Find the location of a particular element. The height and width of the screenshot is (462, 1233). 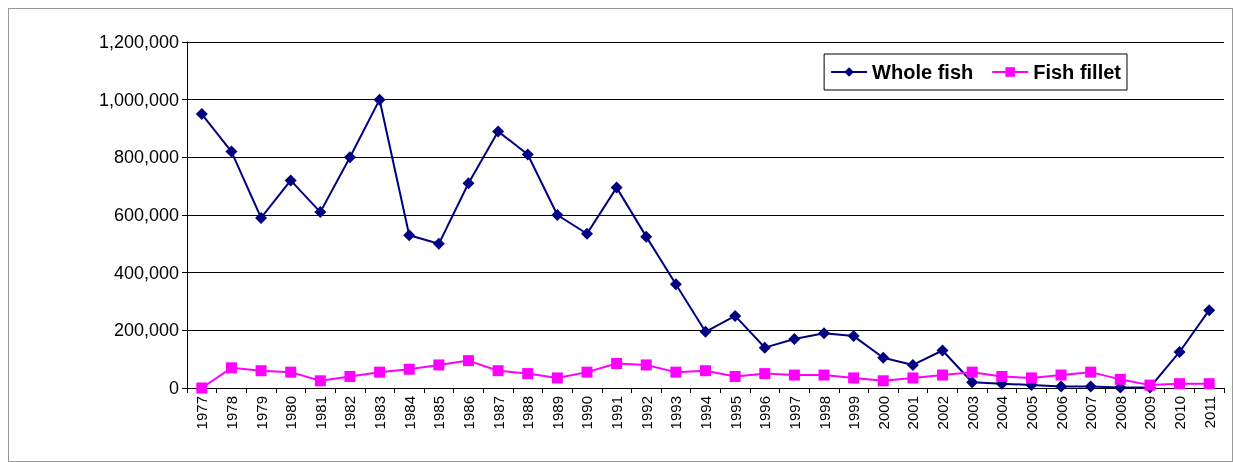

x-tick-label: 1984 is located at coordinates (409, 413).